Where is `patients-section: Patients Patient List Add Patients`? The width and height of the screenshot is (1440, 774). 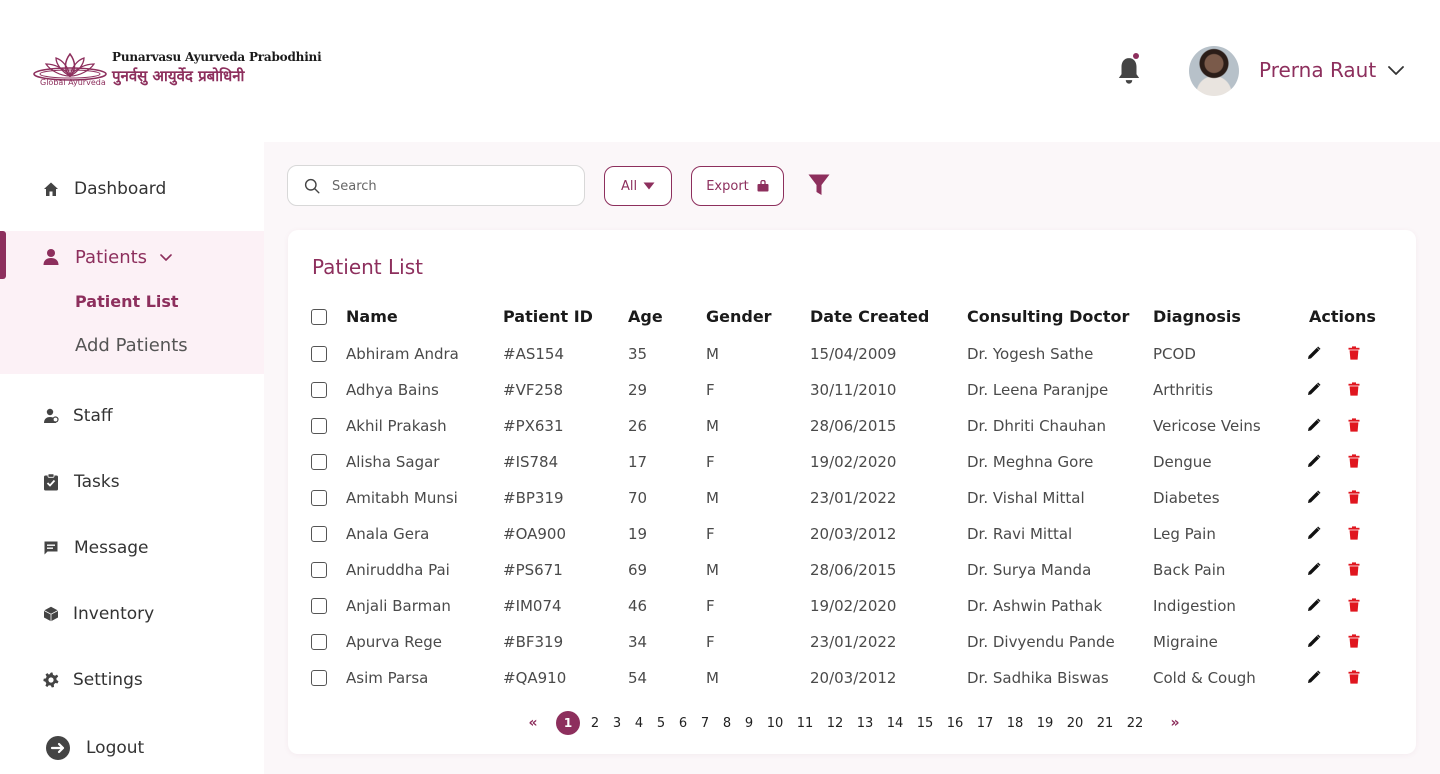 patients-section: Patients Patient List Add Patients is located at coordinates (132, 302).